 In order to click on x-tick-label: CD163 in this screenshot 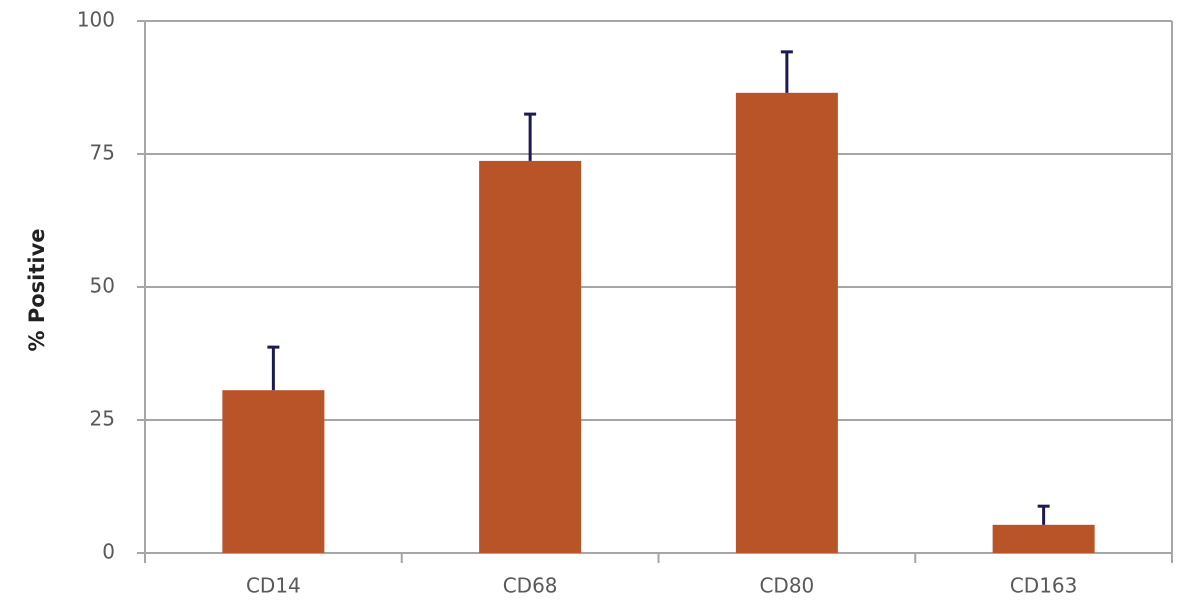, I will do `click(1044, 586)`.